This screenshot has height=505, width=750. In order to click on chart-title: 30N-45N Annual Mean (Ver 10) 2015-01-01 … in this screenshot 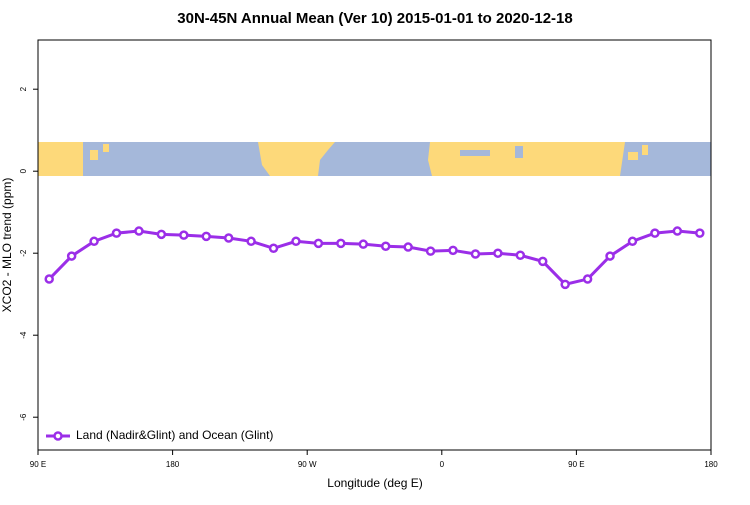, I will do `click(374, 18)`.